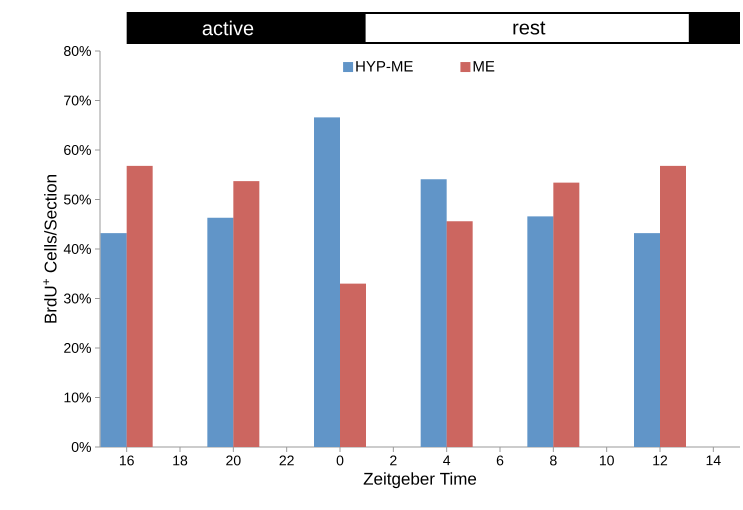  Describe the element at coordinates (81, 447) in the screenshot. I see `y-tick-label: 0%` at that location.